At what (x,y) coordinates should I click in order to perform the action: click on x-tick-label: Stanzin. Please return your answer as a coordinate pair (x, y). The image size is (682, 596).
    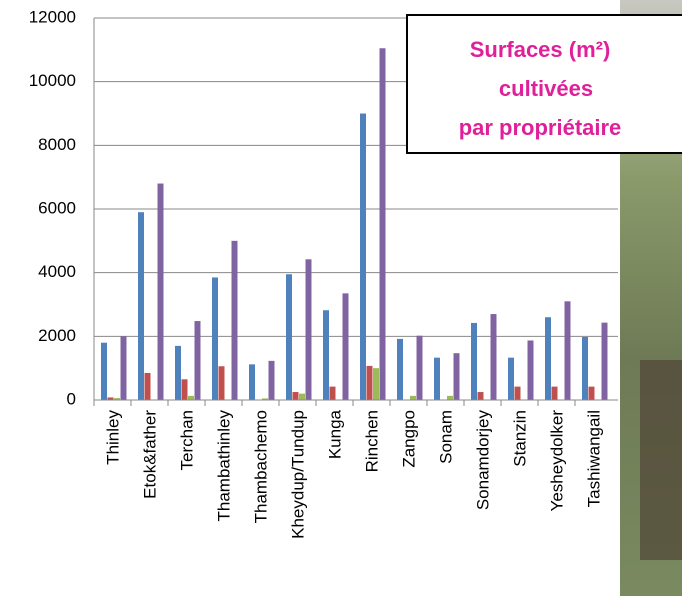
    Looking at the image, I should click on (519, 438).